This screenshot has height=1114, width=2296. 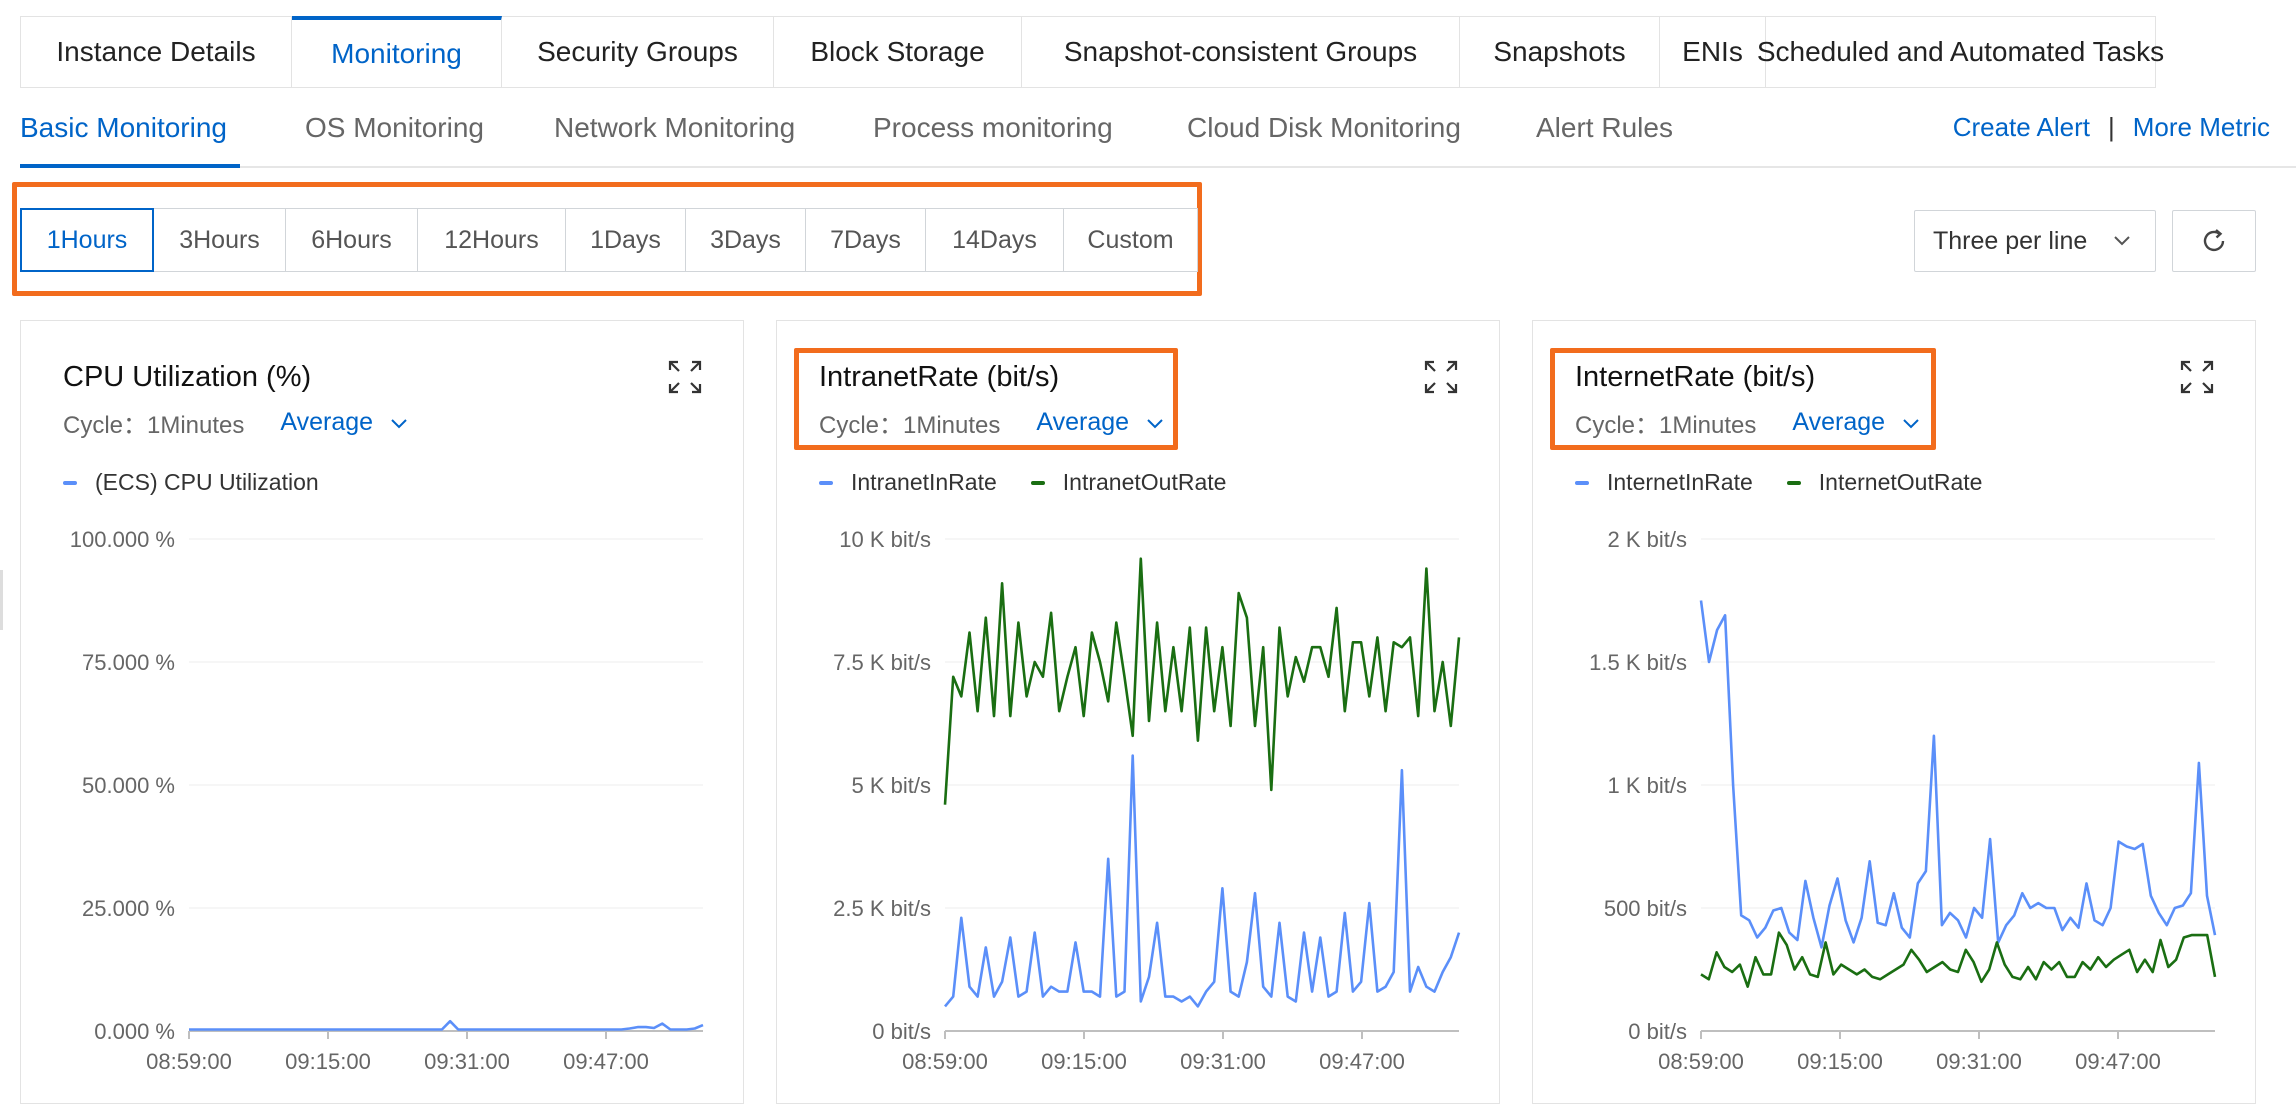 I want to click on legend-item: IntranetInRate, so click(x=908, y=482).